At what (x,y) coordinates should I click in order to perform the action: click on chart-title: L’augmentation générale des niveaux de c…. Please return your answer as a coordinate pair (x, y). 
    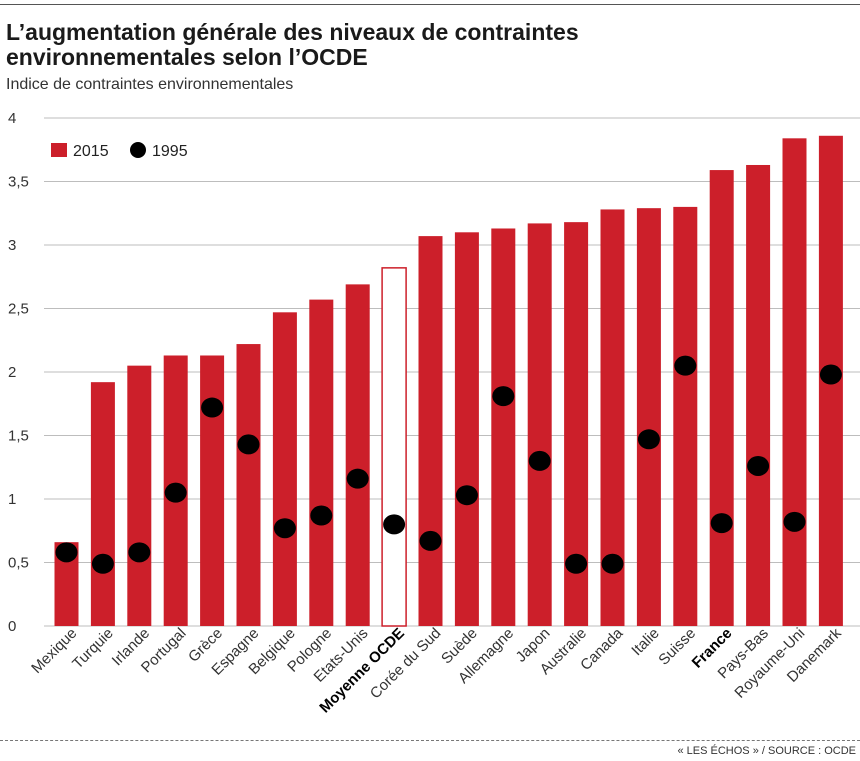
    Looking at the image, I should click on (292, 44).